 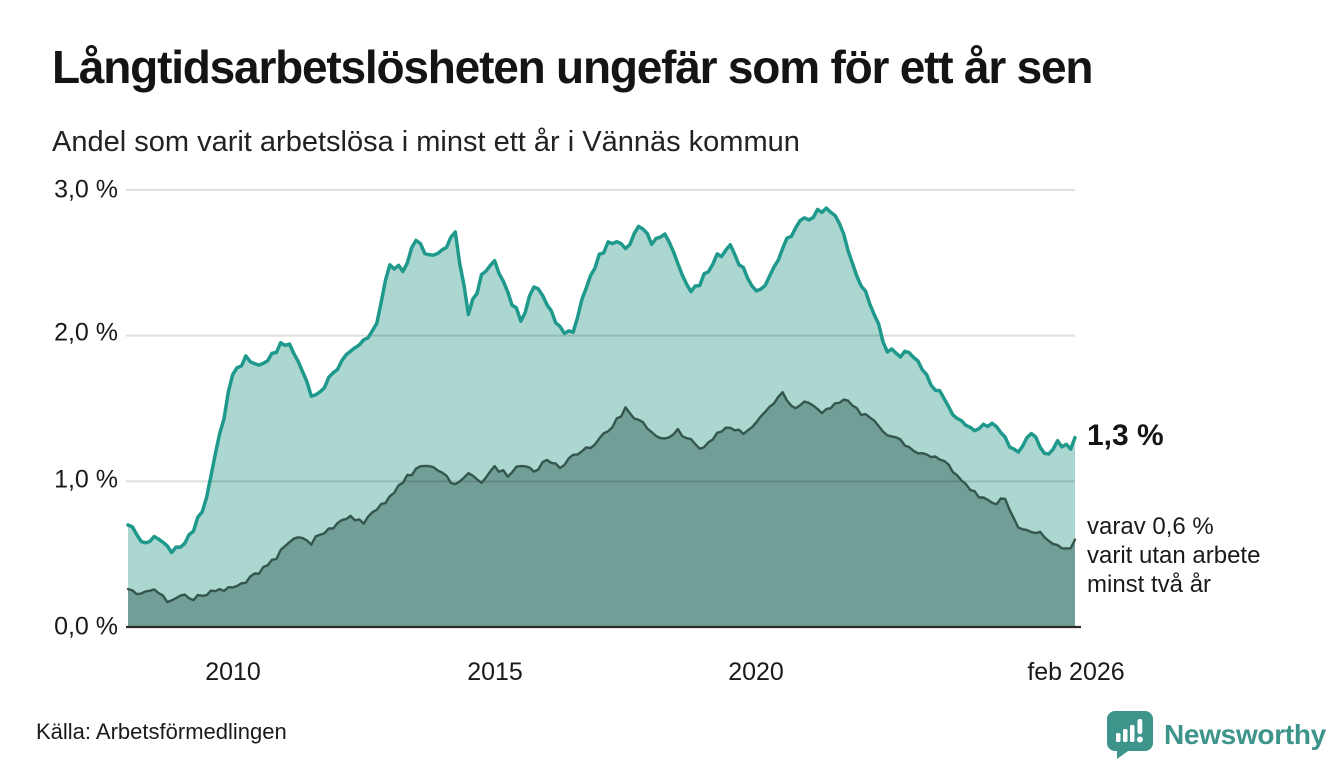 What do you see at coordinates (86, 332) in the screenshot?
I see `y-axis-tick: 2,0 %` at bounding box center [86, 332].